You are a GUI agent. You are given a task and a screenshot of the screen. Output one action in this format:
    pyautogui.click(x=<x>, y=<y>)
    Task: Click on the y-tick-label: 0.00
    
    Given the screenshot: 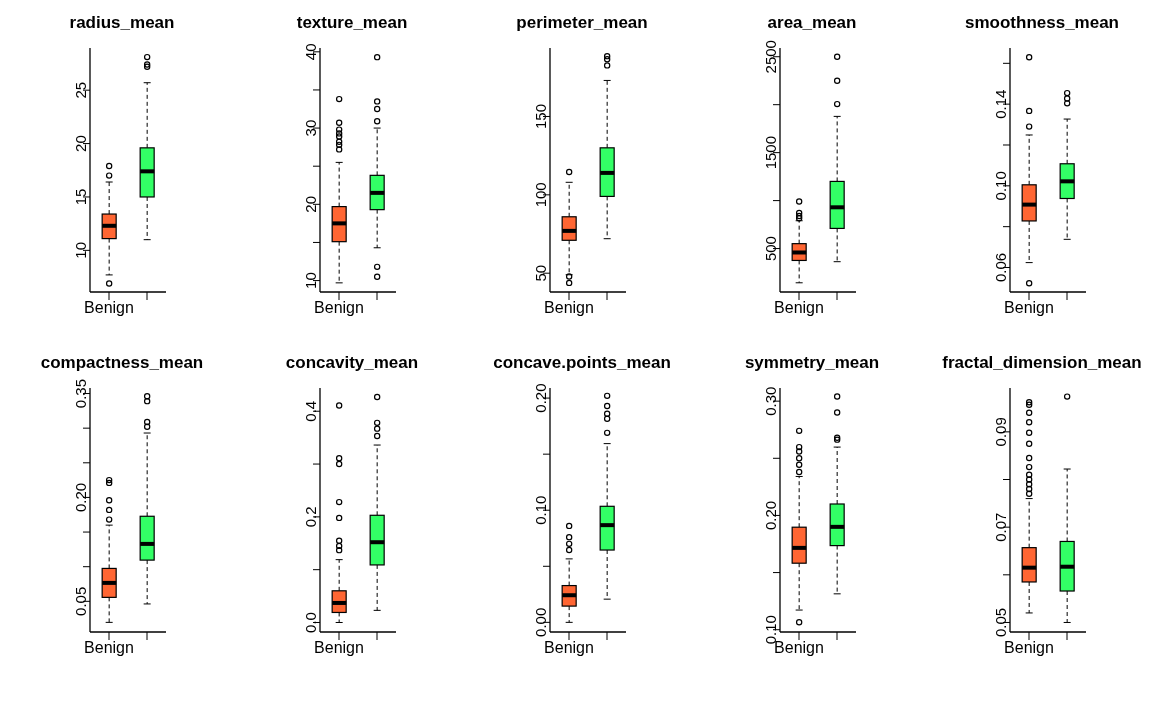 What is the action you would take?
    pyautogui.click(x=541, y=622)
    